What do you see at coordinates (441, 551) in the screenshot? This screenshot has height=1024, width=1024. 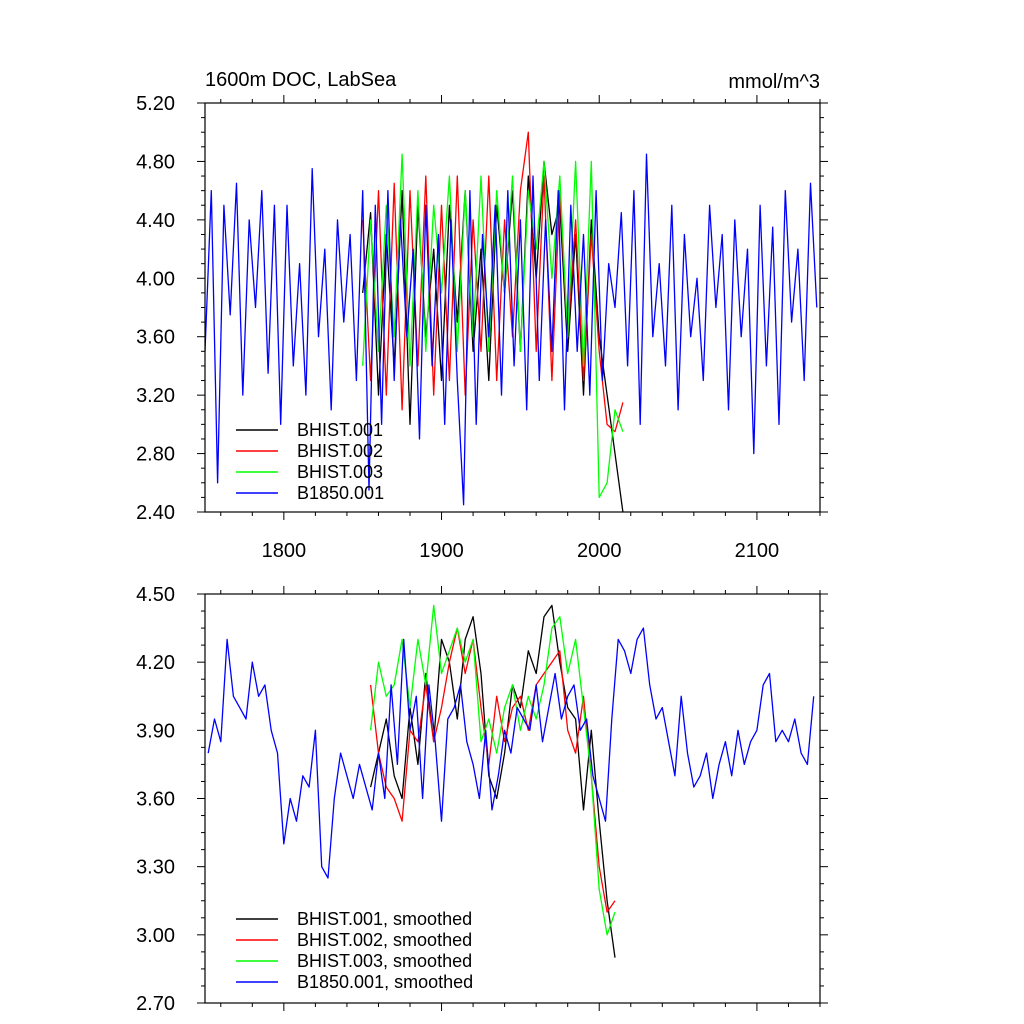 I see `x-tick-label: 1900` at bounding box center [441, 551].